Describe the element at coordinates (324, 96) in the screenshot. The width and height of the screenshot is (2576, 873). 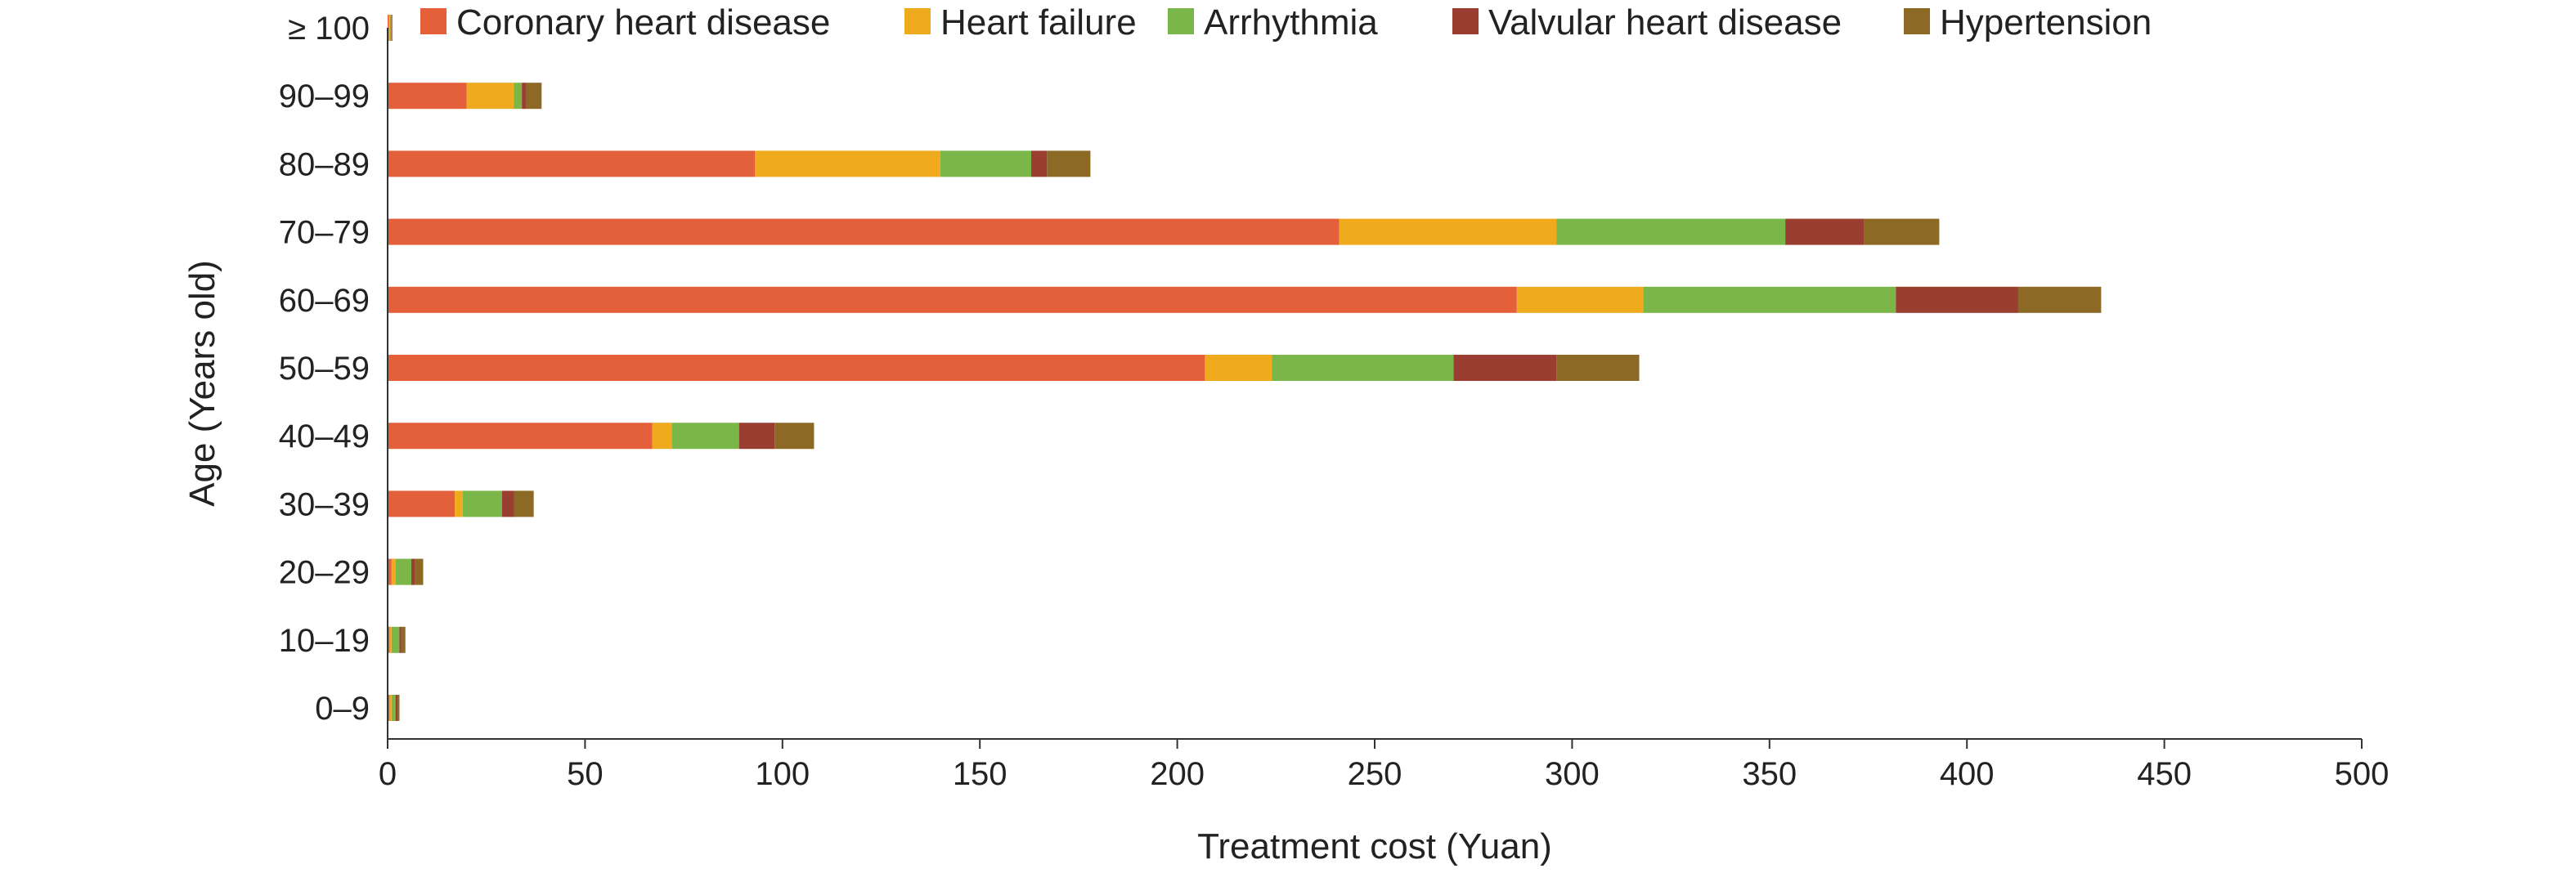
I see `y-tick-label: 90–99` at that location.